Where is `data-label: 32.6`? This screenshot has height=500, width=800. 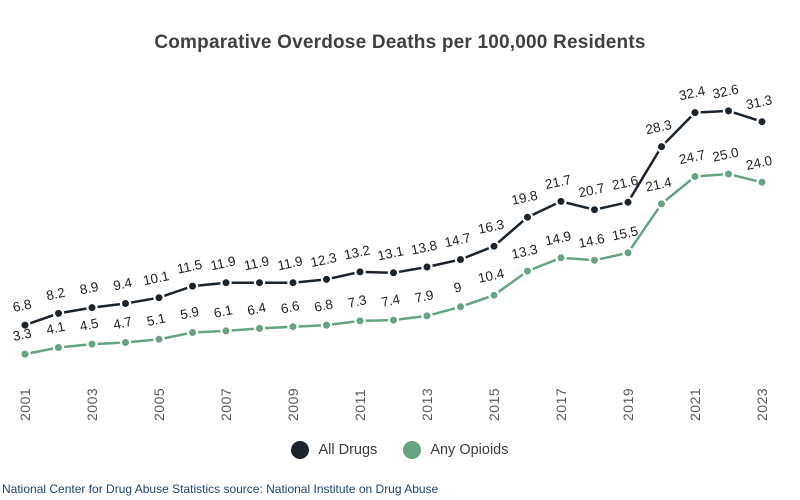
data-label: 32.6 is located at coordinates (725, 91).